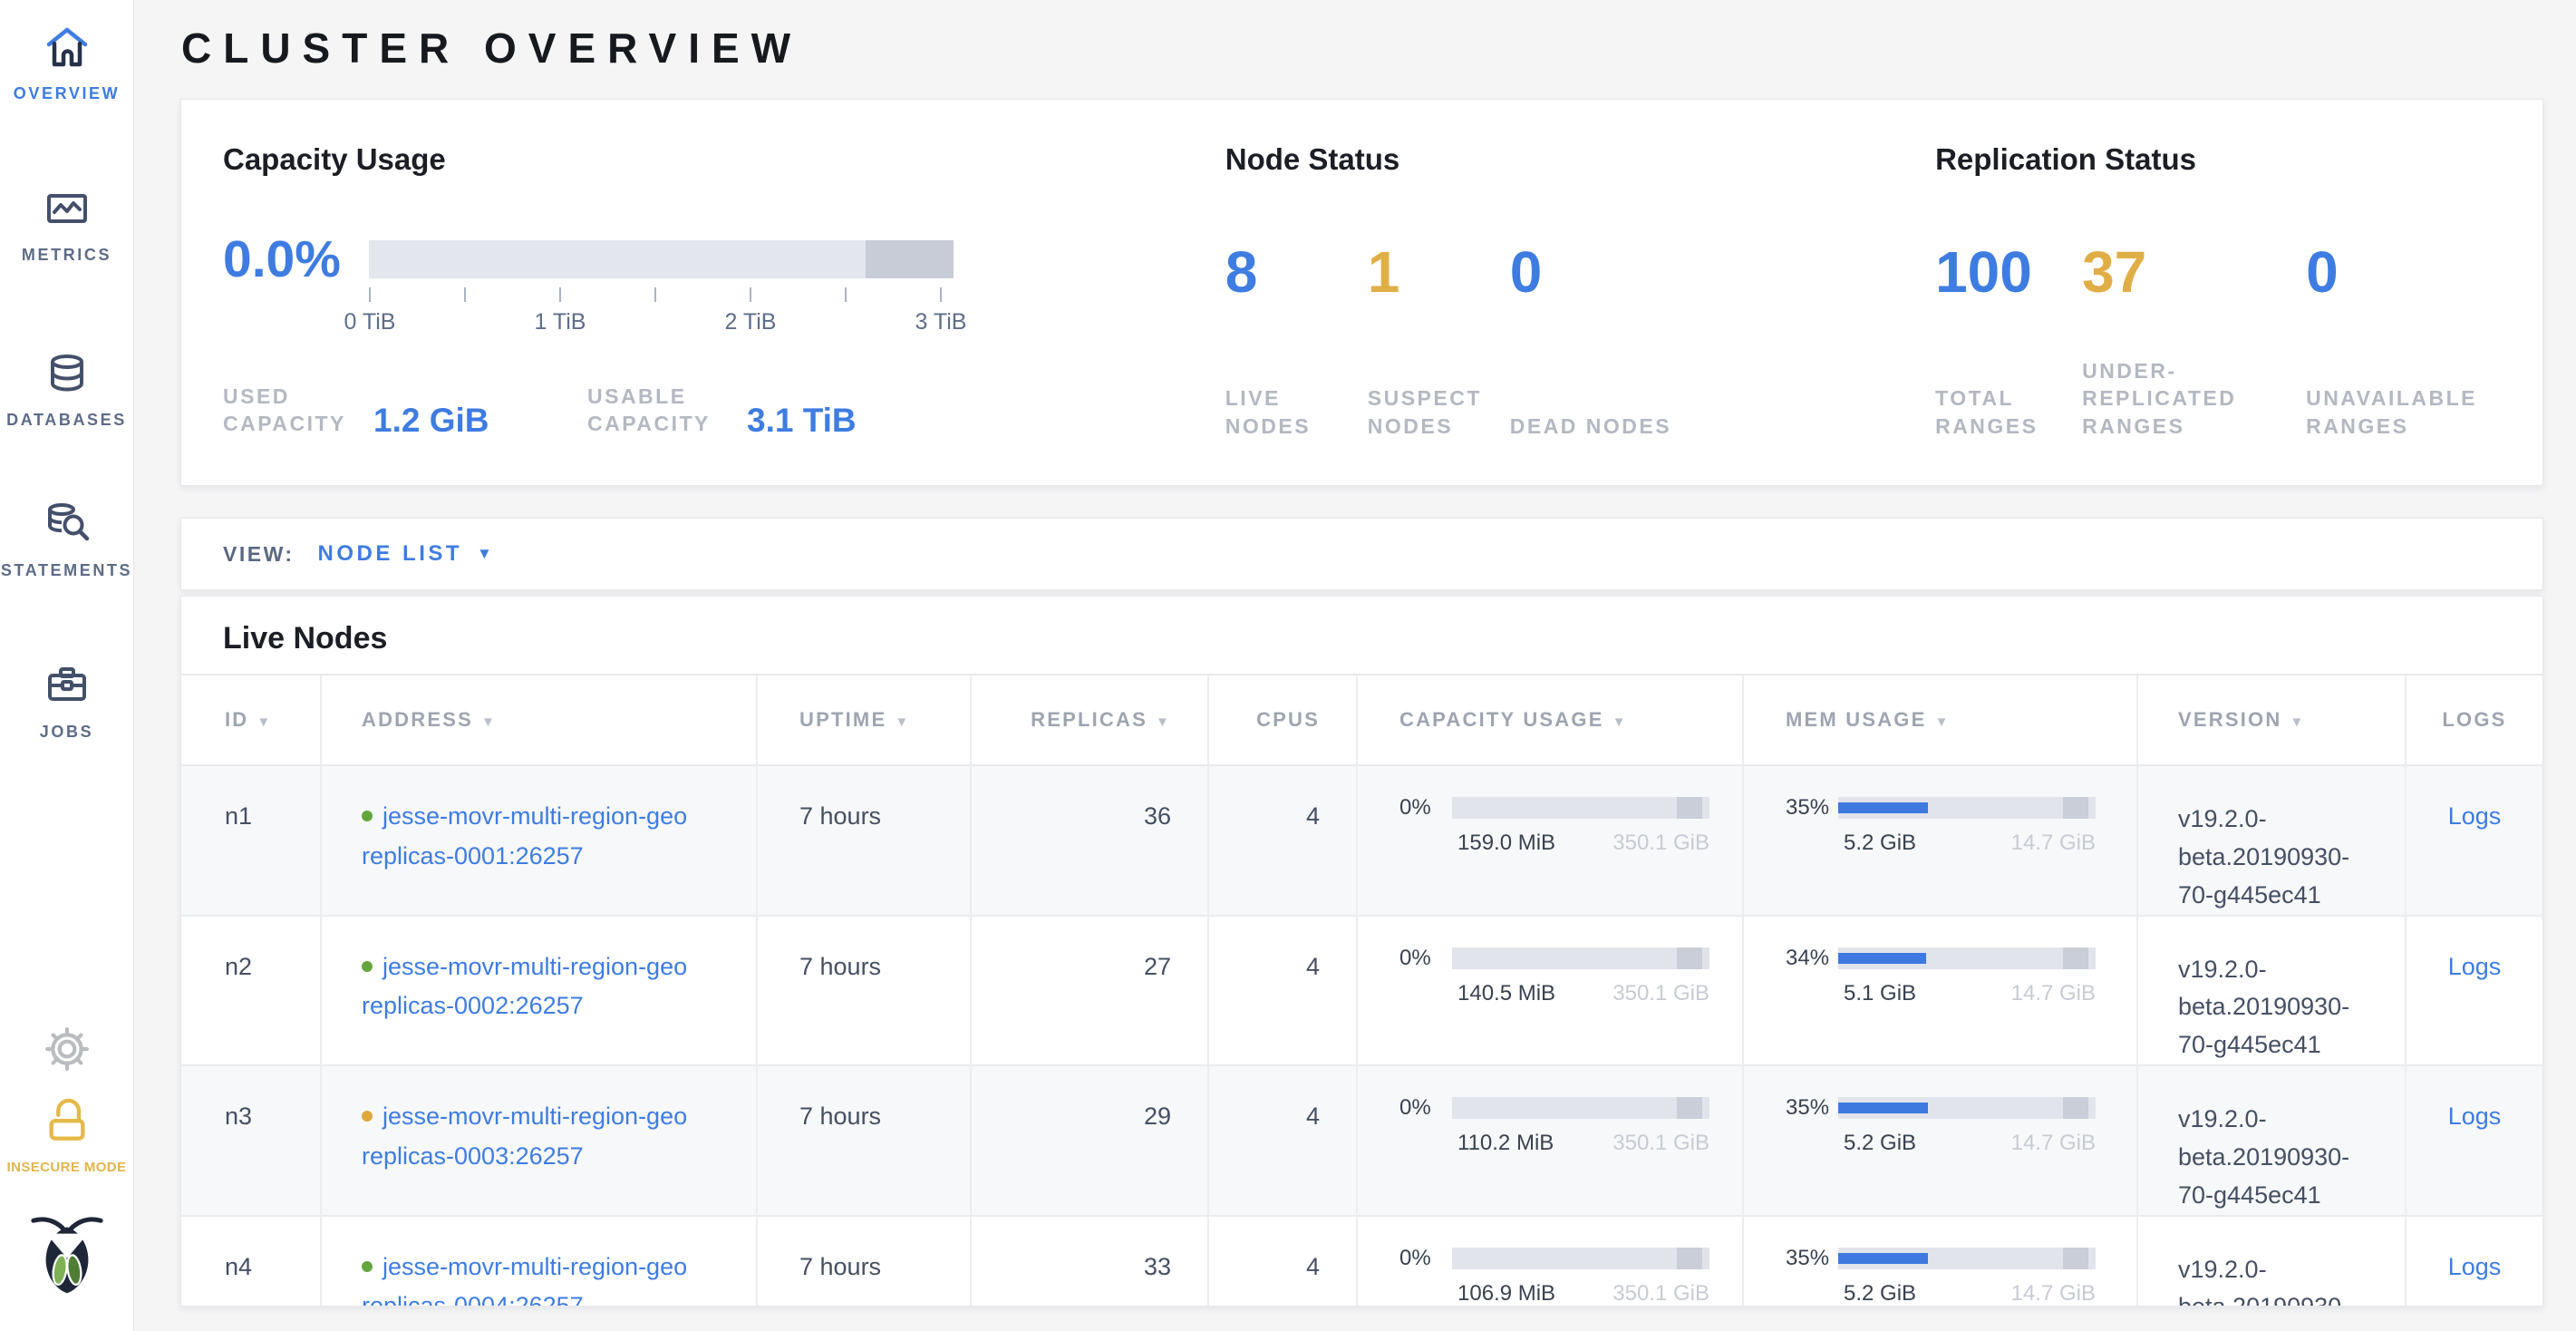  What do you see at coordinates (1987, 412) in the screenshot?
I see `total-ranges-label: TOTAL RANGES` at bounding box center [1987, 412].